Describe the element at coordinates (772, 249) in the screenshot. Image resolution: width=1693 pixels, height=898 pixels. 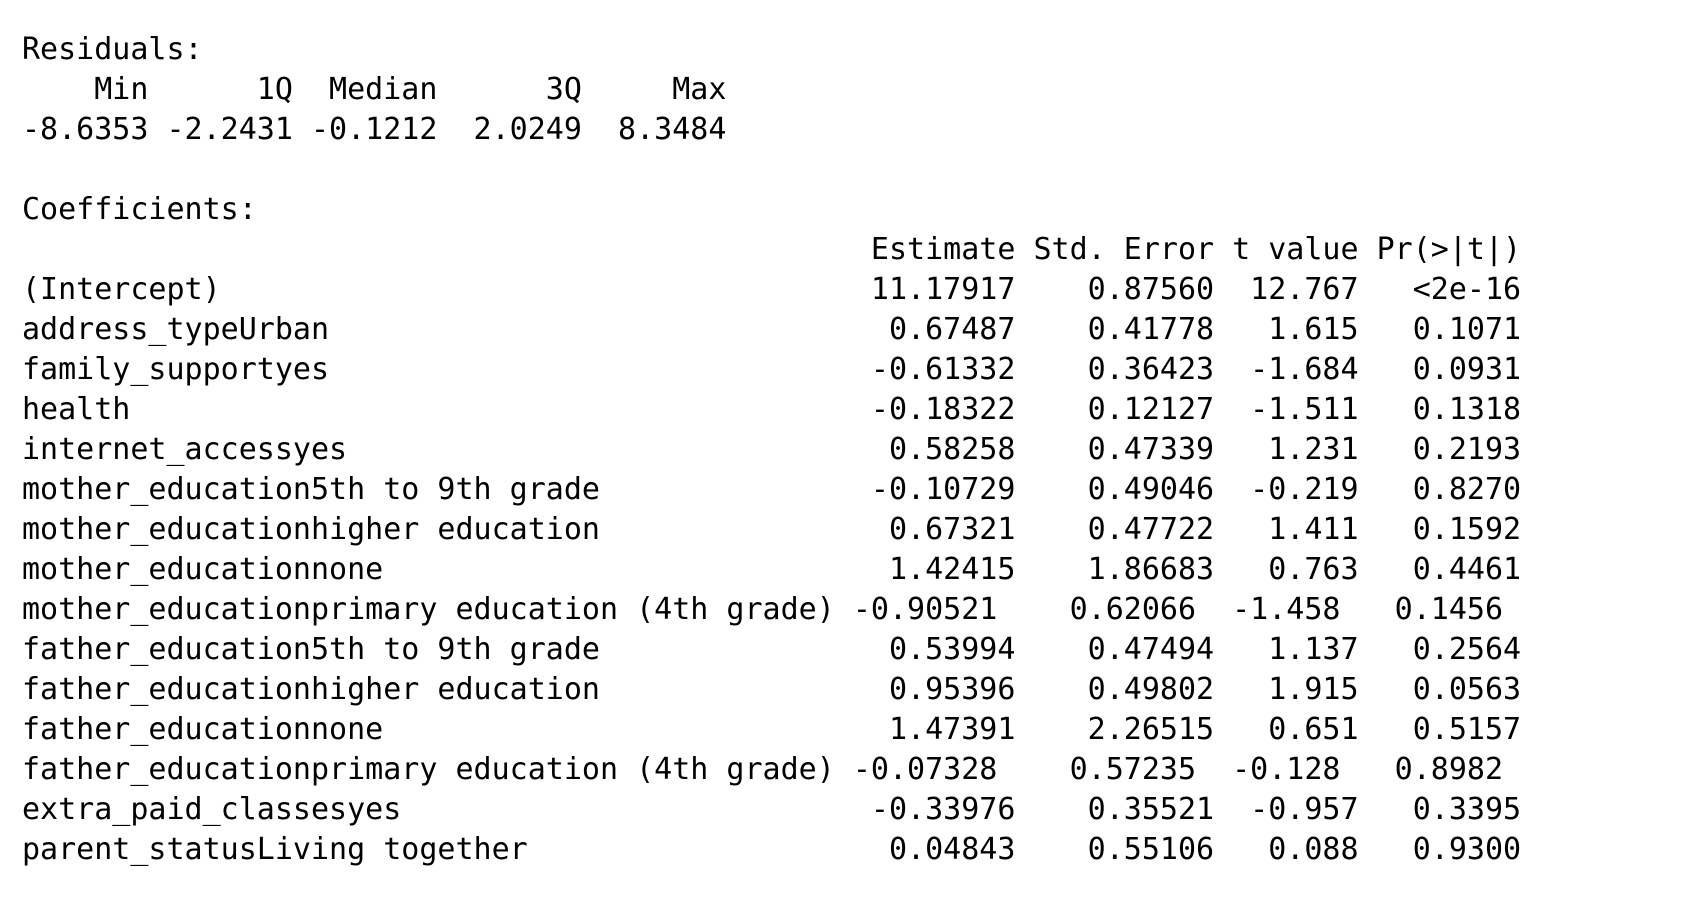
I see `coefficients-header: Estimate Std. Error t value Pr(>|t|)` at that location.